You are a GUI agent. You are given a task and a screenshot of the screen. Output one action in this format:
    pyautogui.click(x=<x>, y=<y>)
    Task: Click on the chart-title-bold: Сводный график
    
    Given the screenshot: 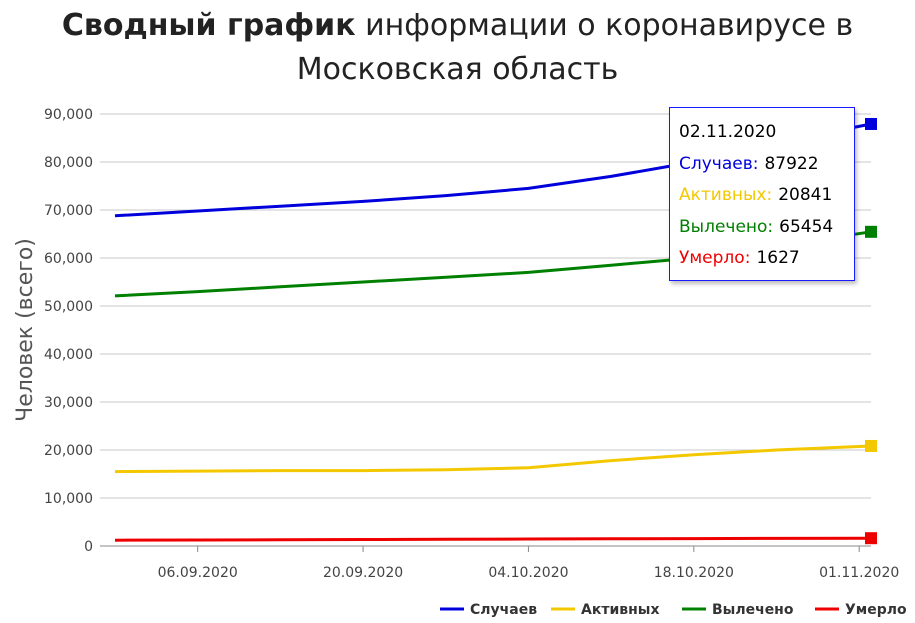 What is the action you would take?
    pyautogui.click(x=208, y=25)
    